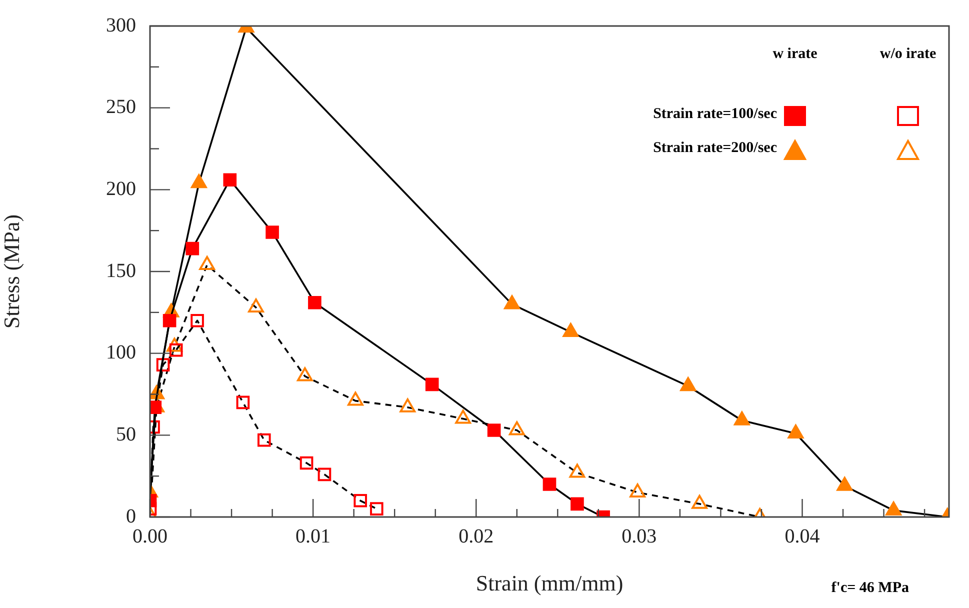 This screenshot has width=969, height=608. Describe the element at coordinates (802, 536) in the screenshot. I see `x-tick-label: 0.04` at that location.